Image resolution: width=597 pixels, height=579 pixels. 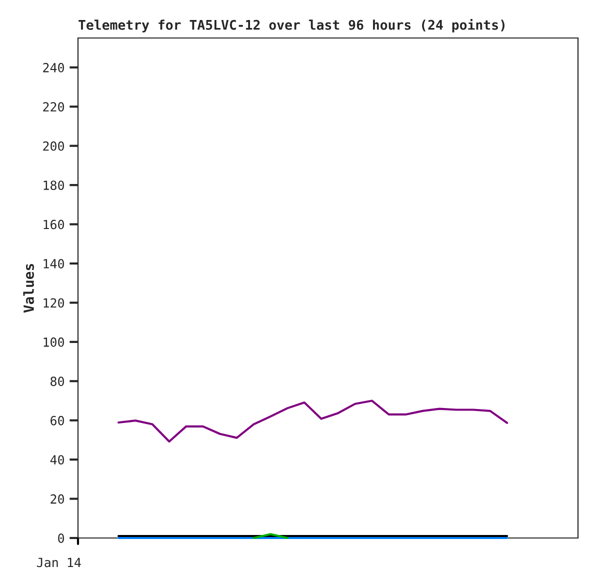 What do you see at coordinates (54, 263) in the screenshot?
I see `y-tick-label: 140` at bounding box center [54, 263].